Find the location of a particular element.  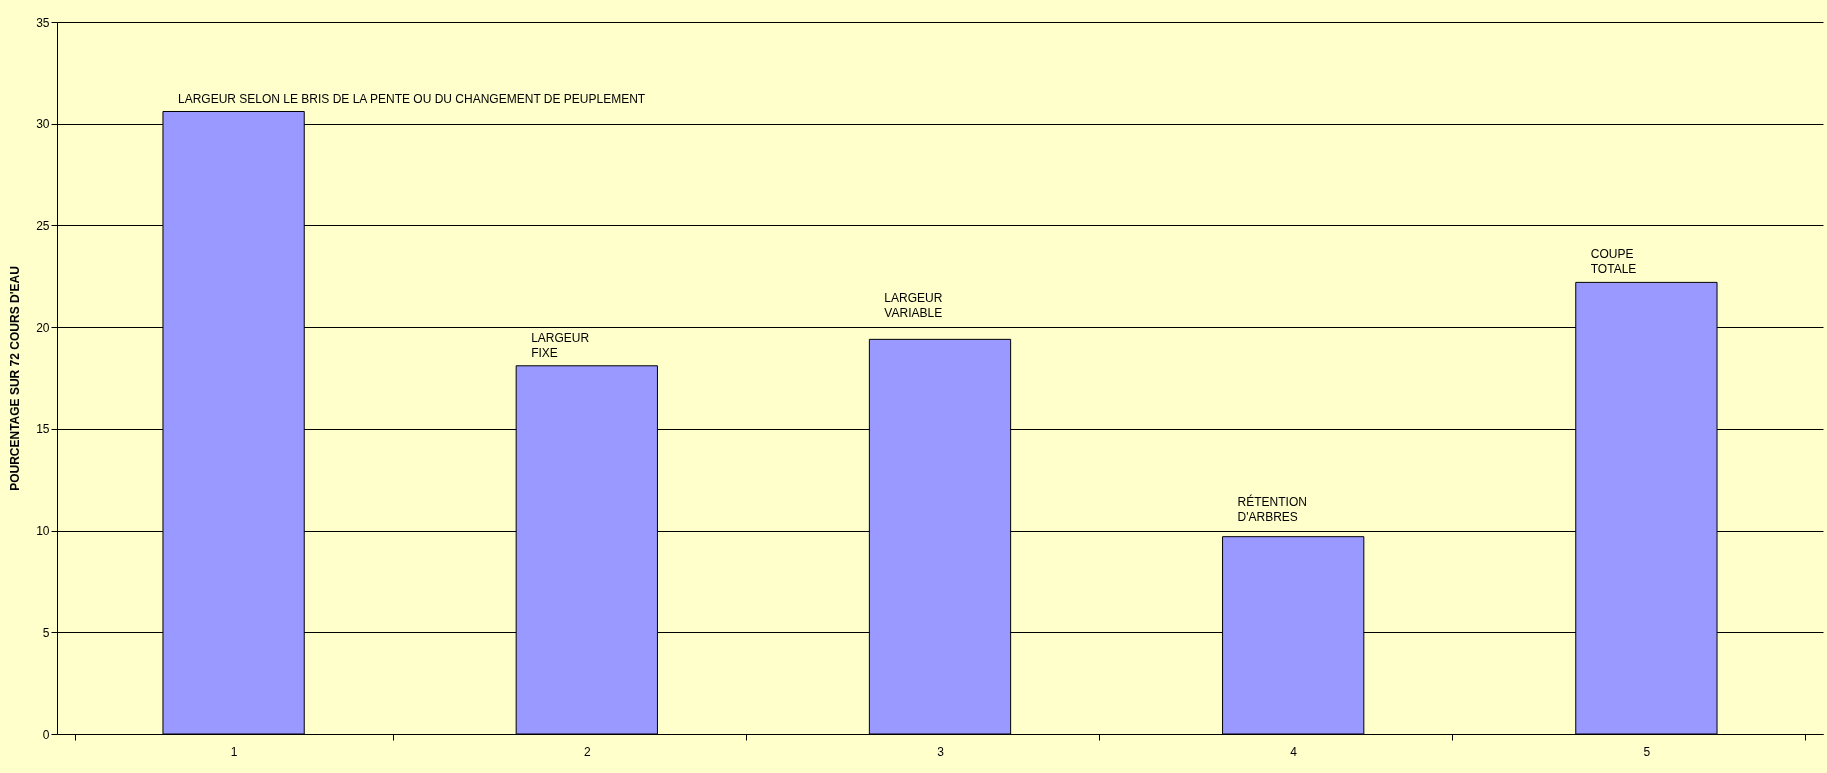

x-tick-label: 2 is located at coordinates (587, 751).